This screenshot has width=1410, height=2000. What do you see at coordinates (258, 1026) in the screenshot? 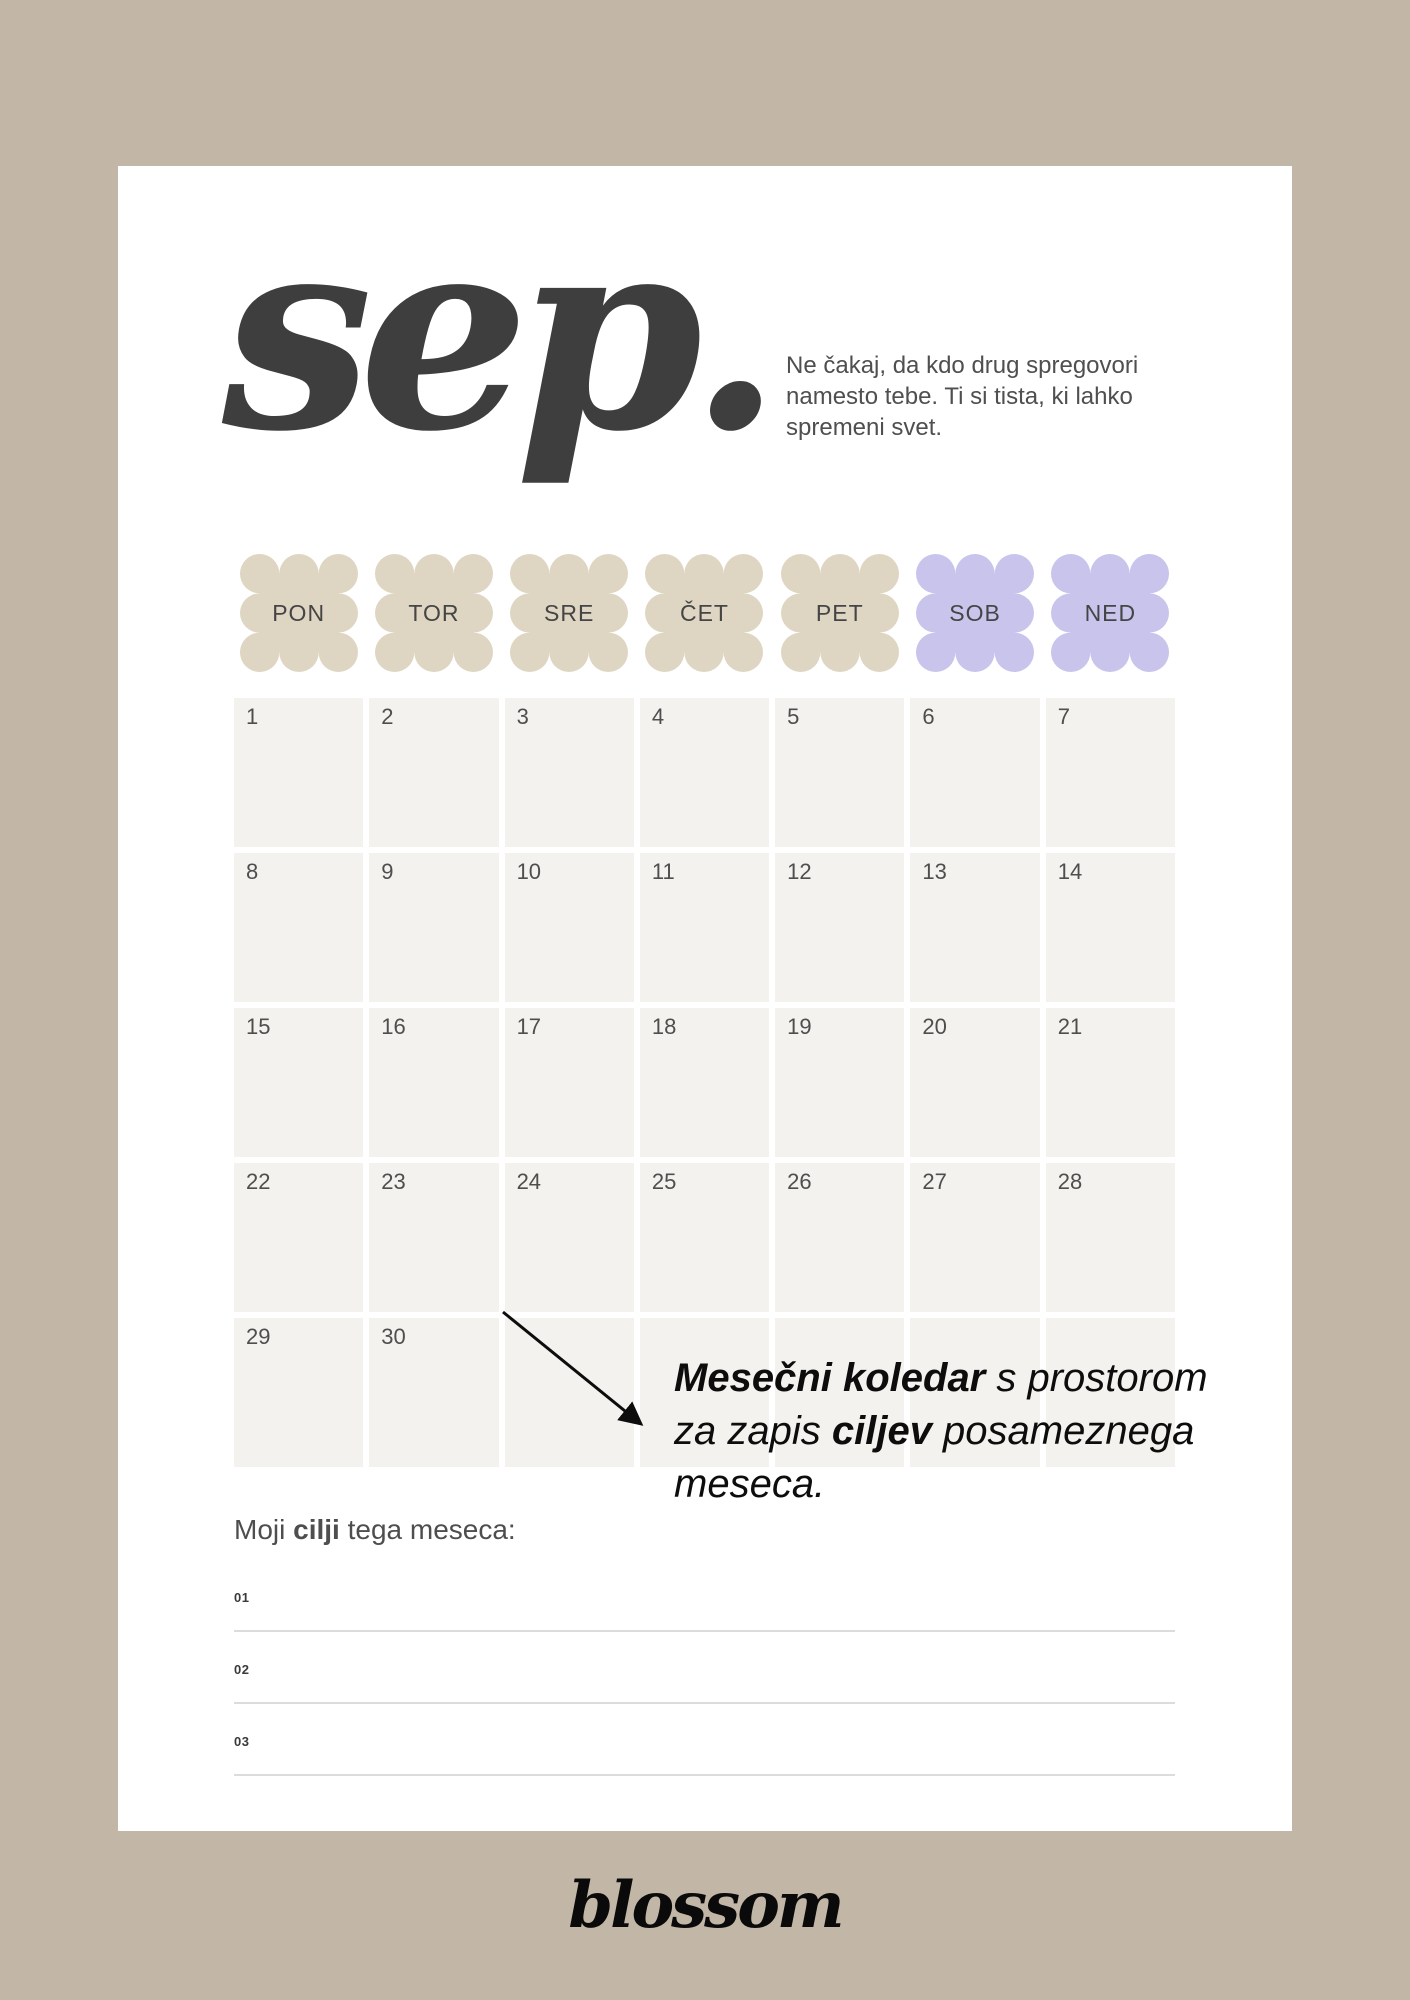
I see `date-number: 15` at bounding box center [258, 1026].